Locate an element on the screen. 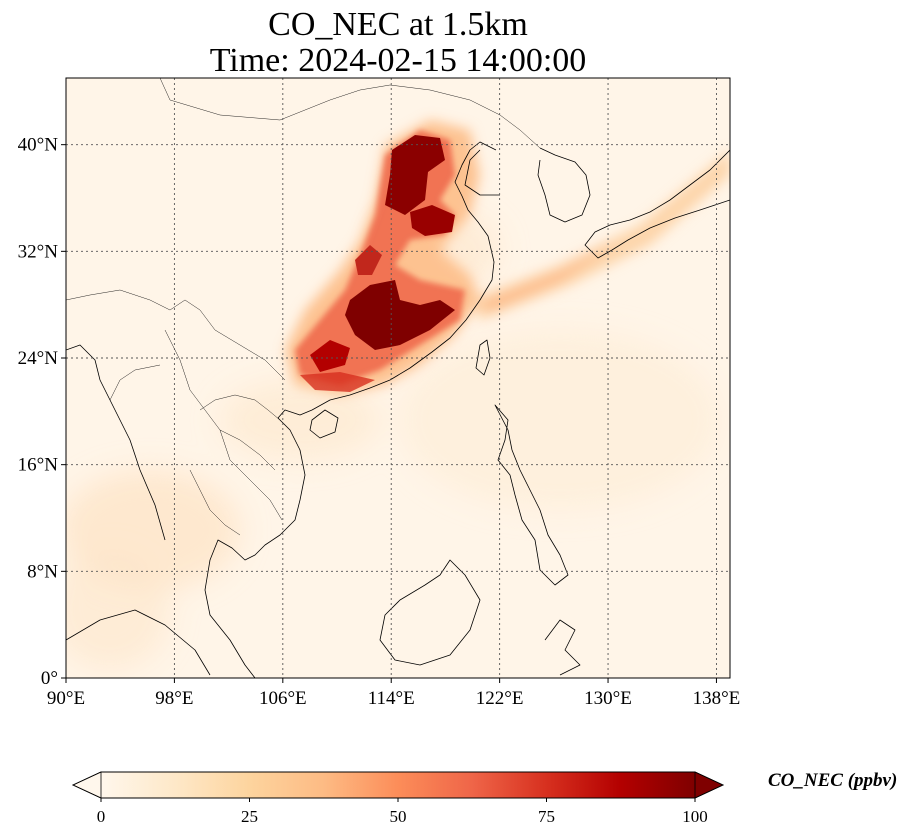 This screenshot has width=920, height=836. colorbar: 0 25 50 75 100 is located at coordinates (398, 798).